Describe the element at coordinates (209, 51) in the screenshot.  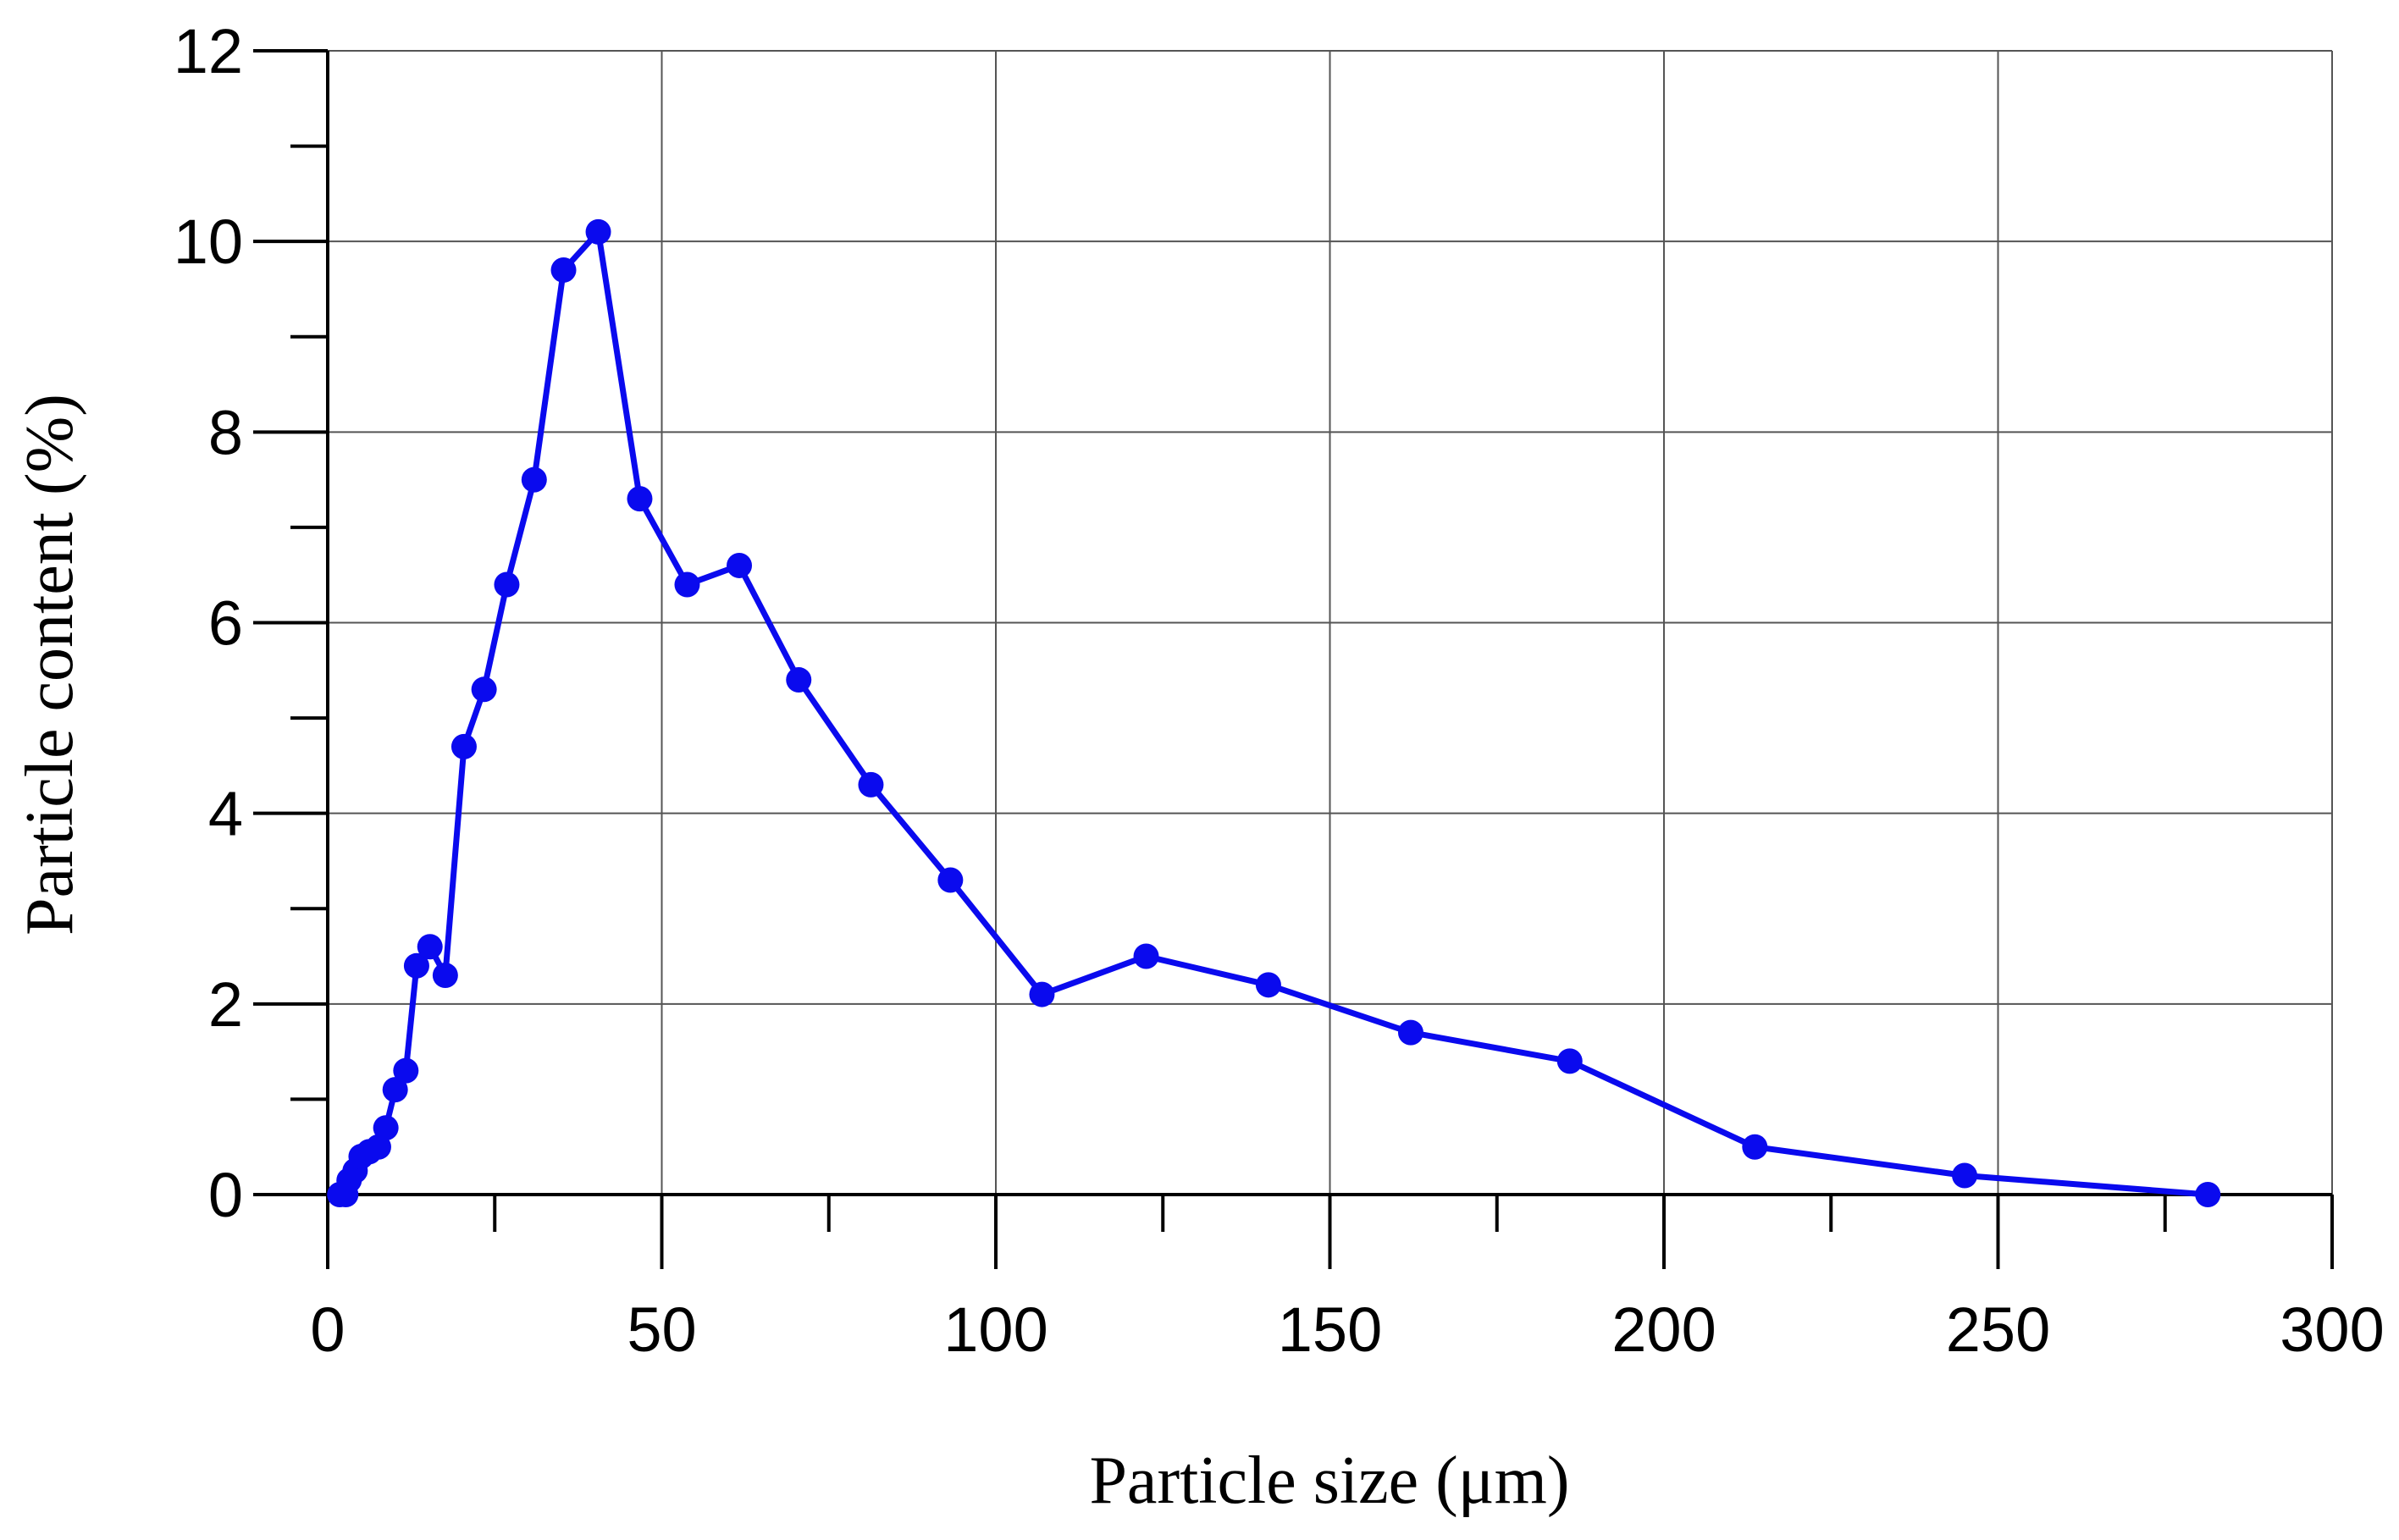
I see `y-tick-label: 12` at that location.